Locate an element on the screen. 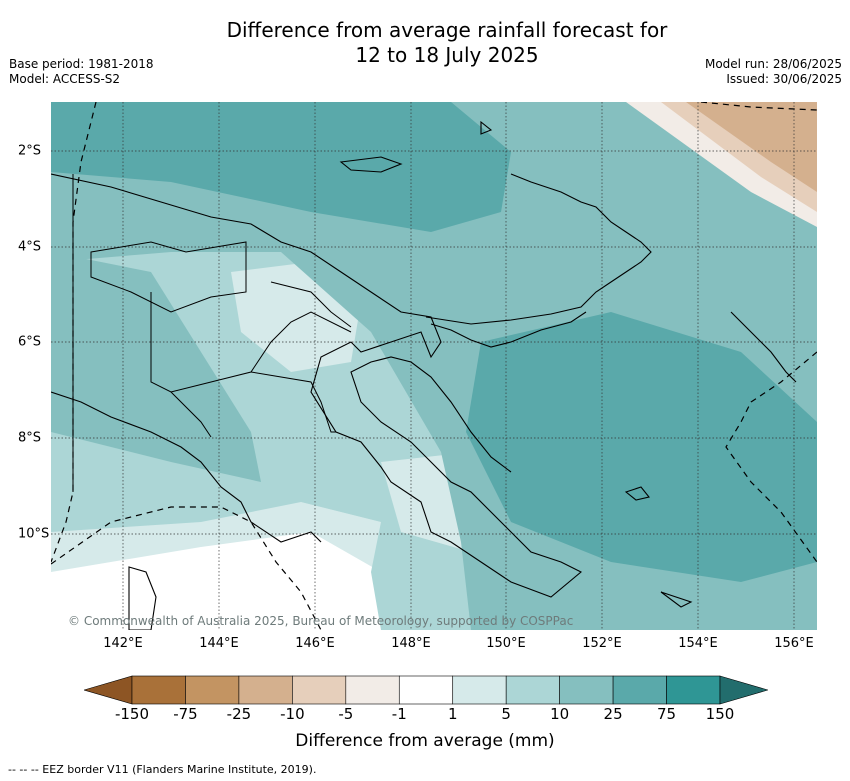  region-10-25mm-west is located at coordinates (156, 367).